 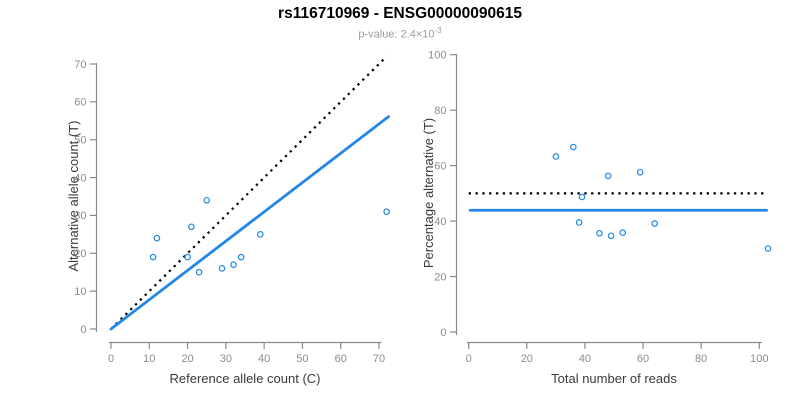 I want to click on left-y-tick-label: 30, so click(x=80, y=216).